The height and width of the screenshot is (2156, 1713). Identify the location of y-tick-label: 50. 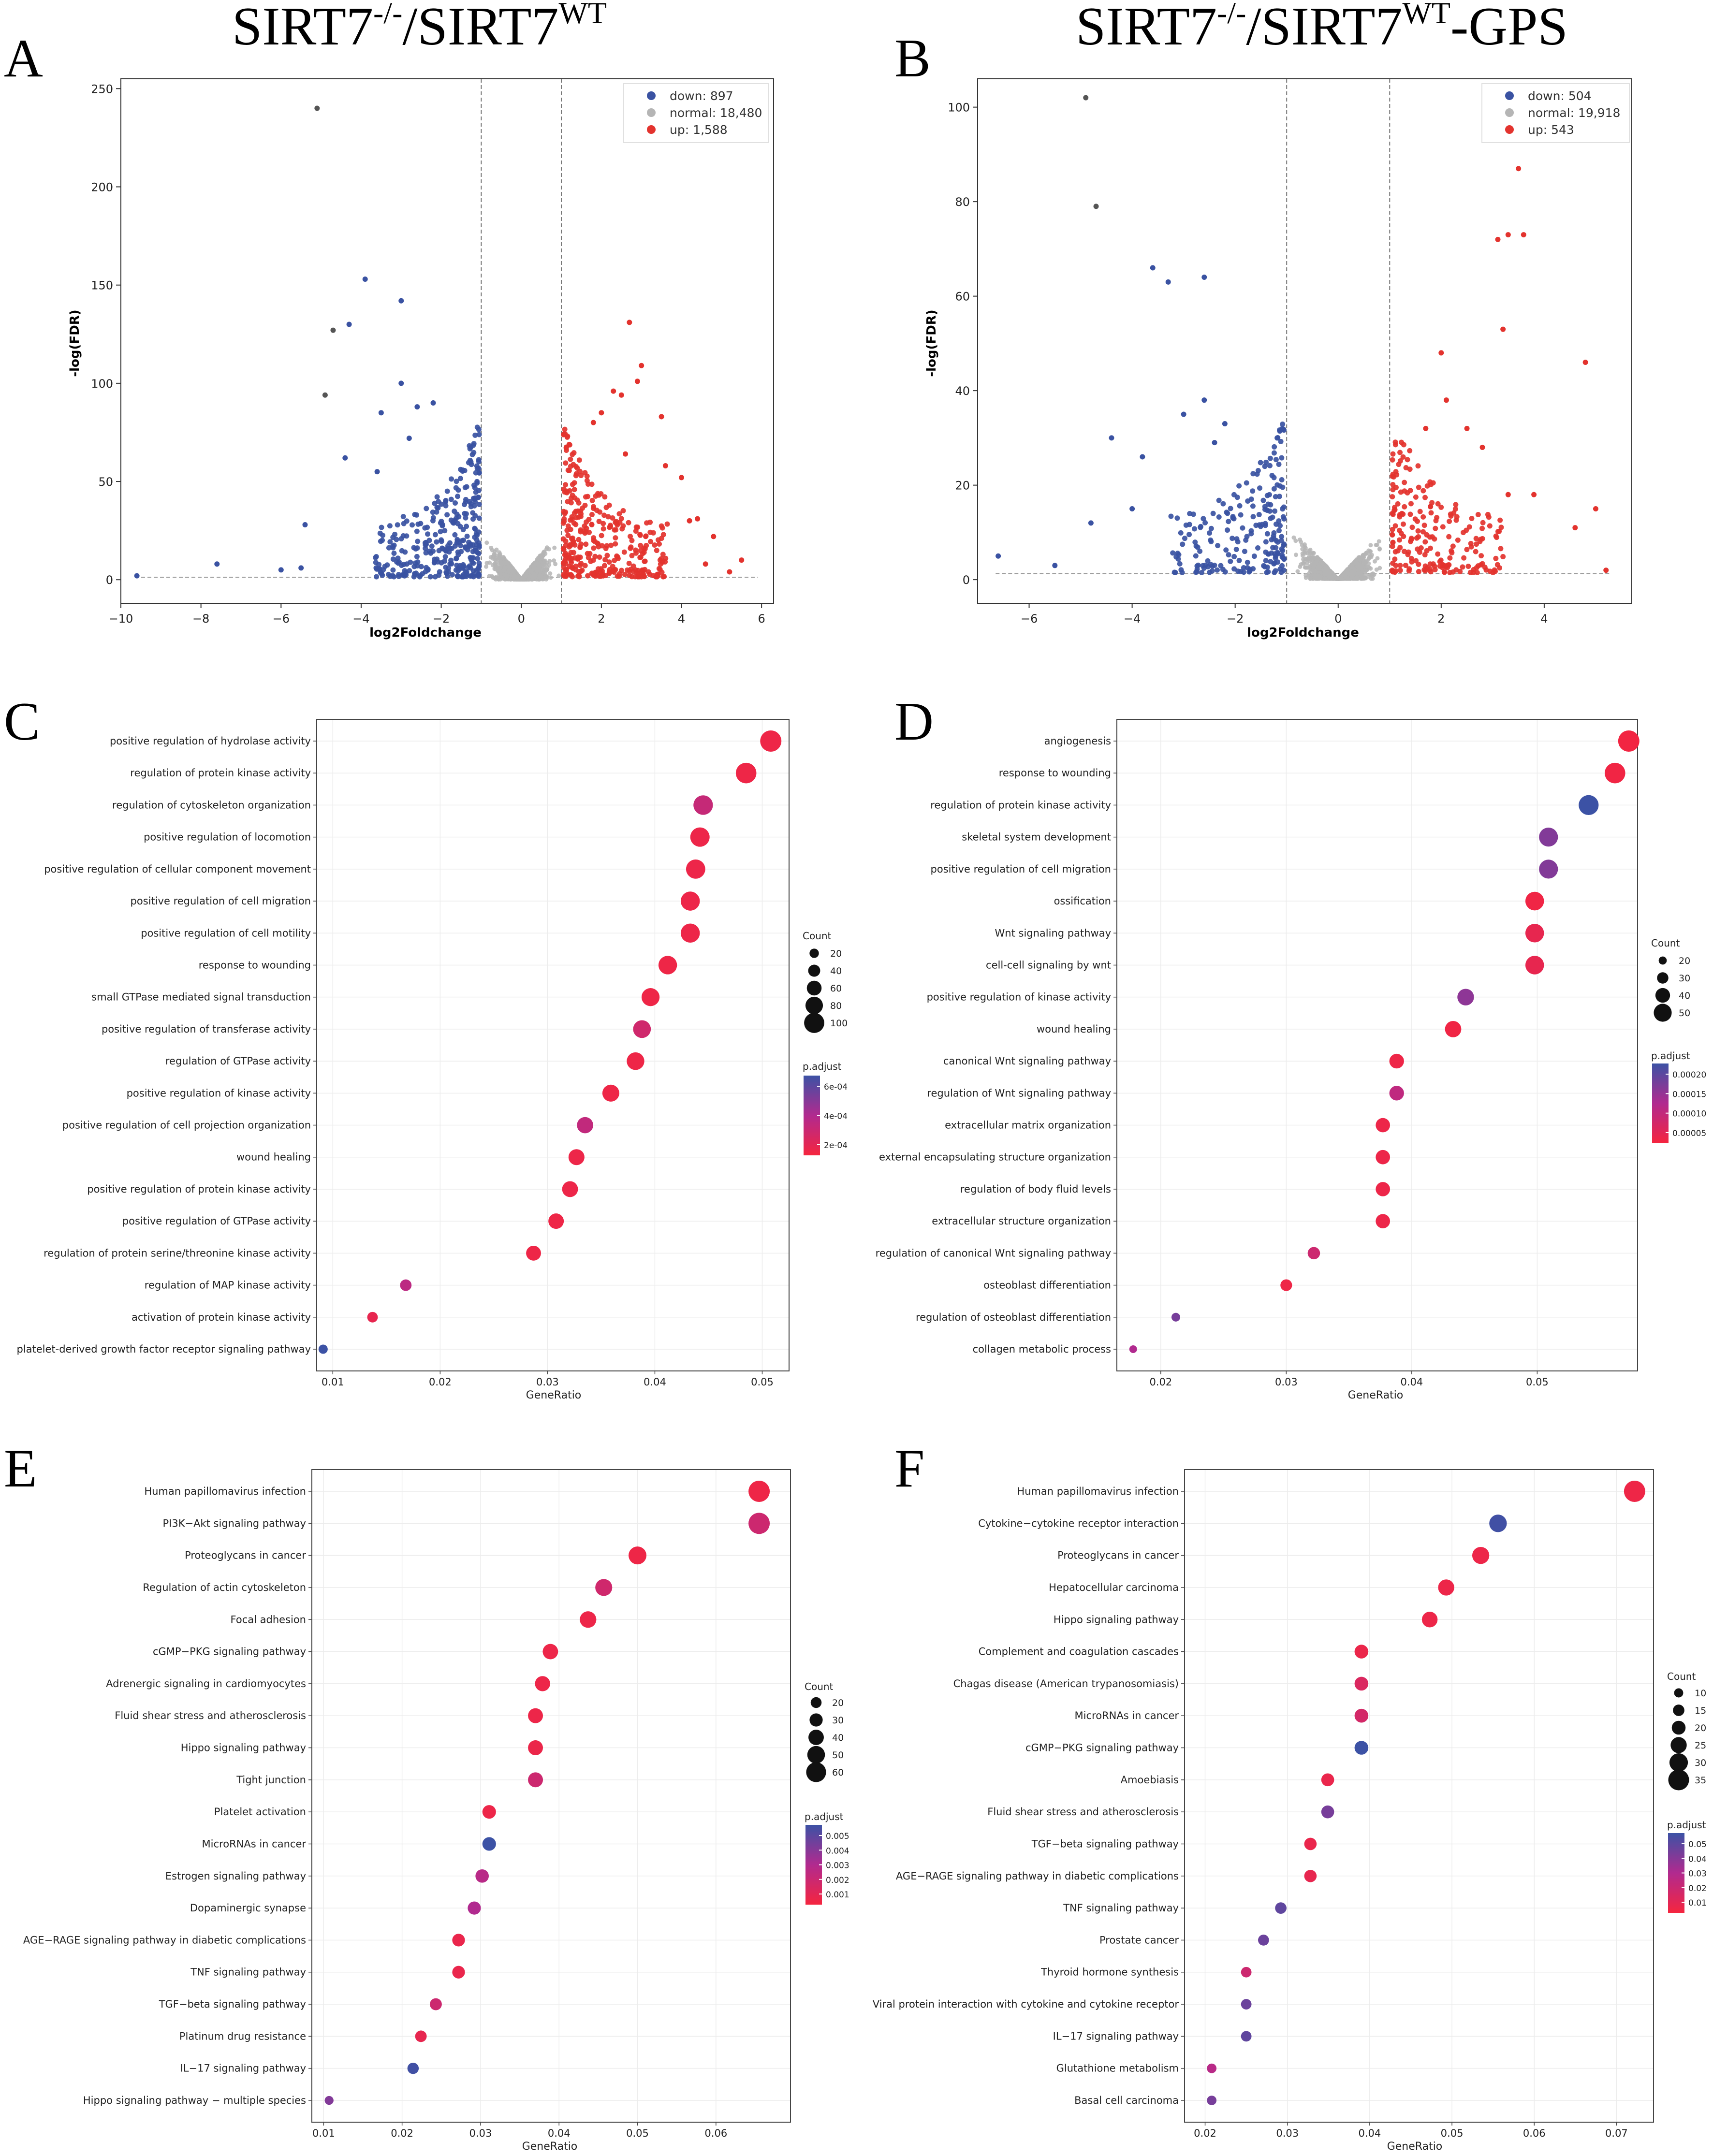
(105, 482).